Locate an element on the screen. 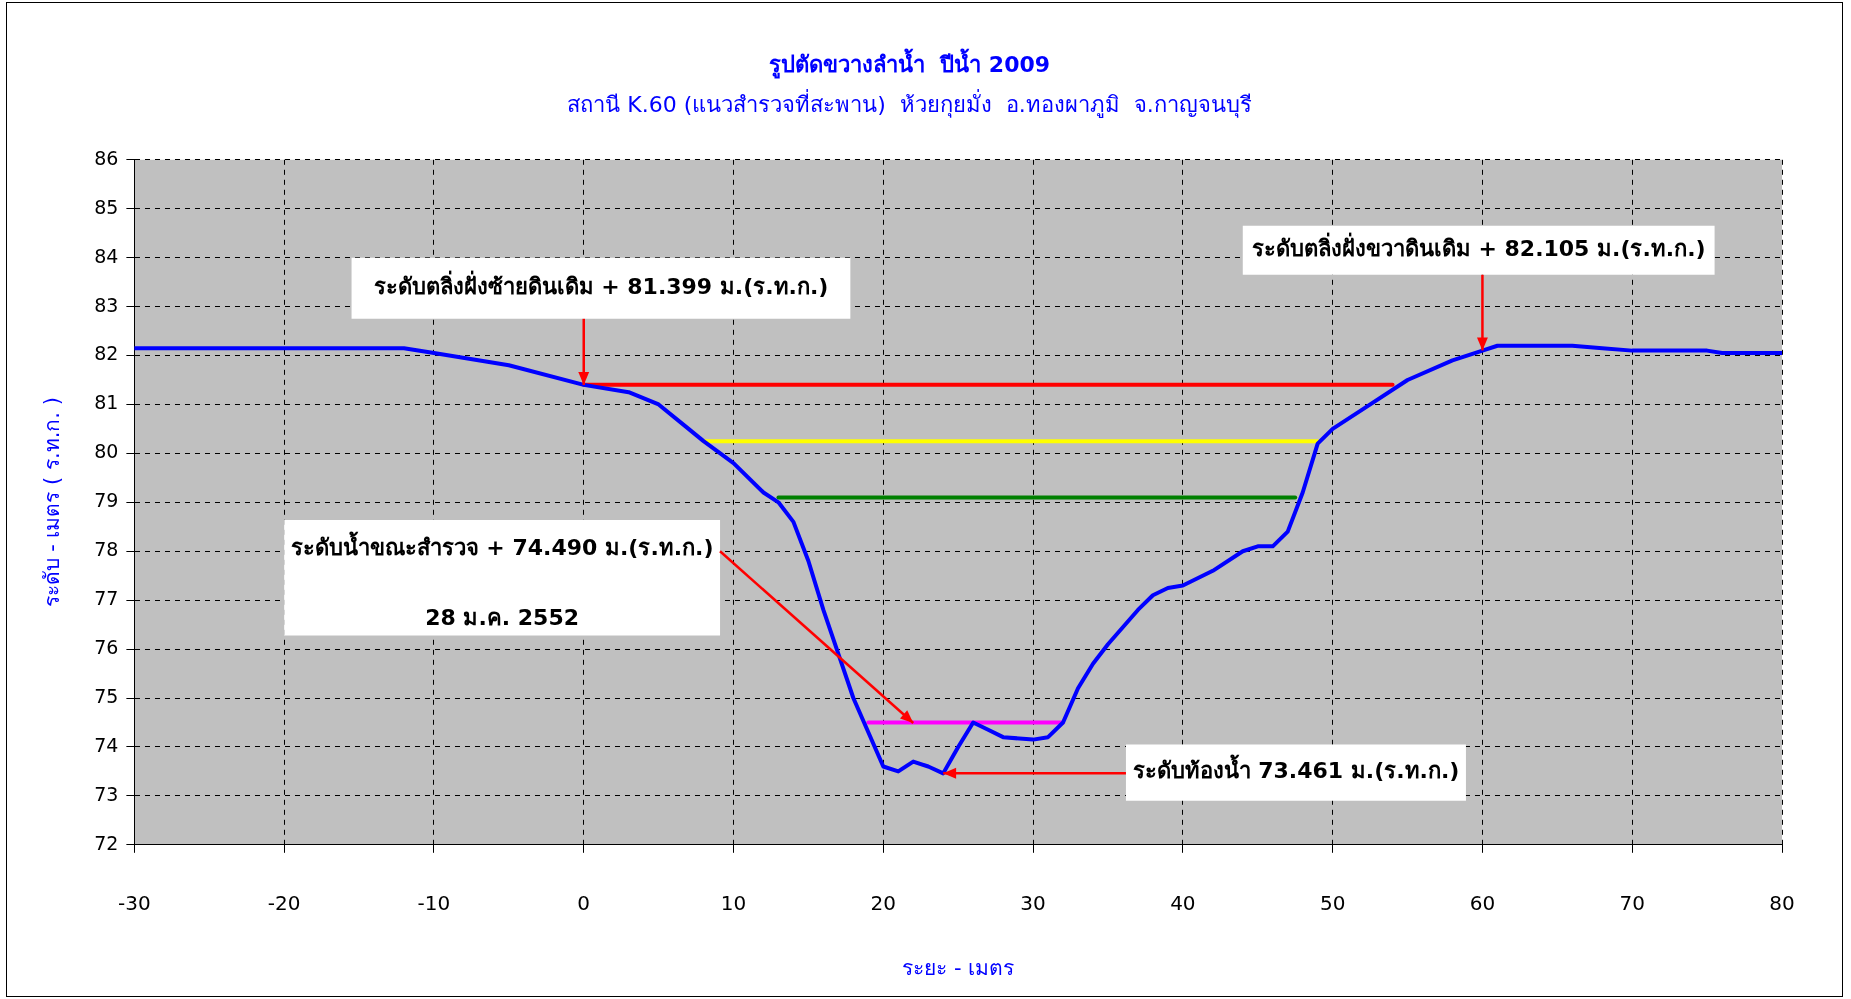 This screenshot has width=1851, height=999. x-tick-label: -30 is located at coordinates (134, 903).